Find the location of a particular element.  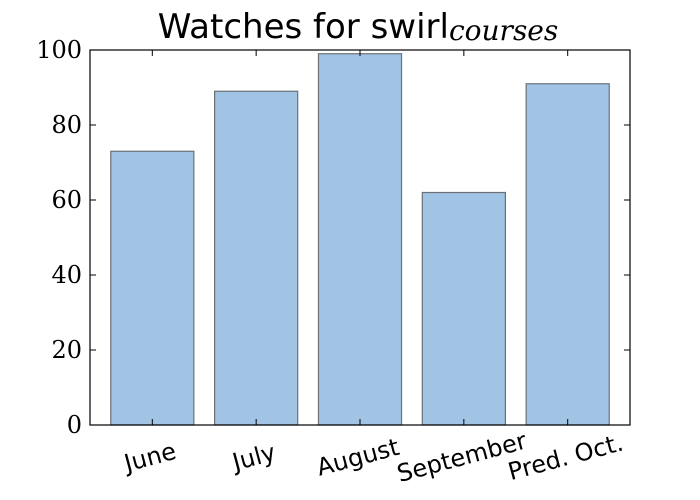

y-tick-label: 40 is located at coordinates (66, 275).